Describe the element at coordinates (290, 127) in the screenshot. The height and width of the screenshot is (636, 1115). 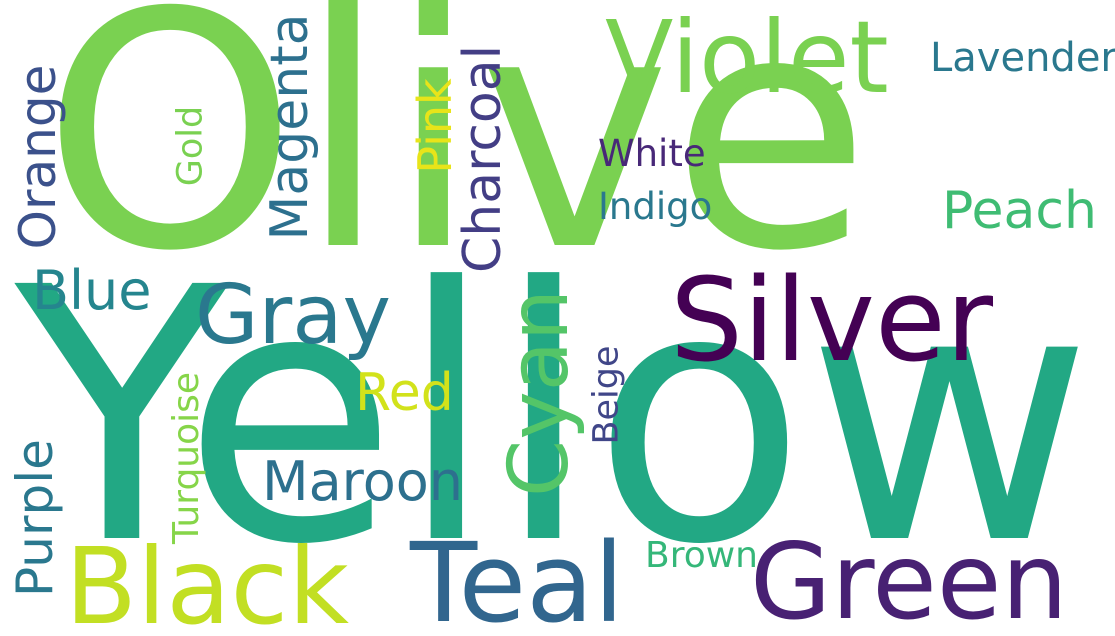
I see `word-magenta: Magenta` at that location.